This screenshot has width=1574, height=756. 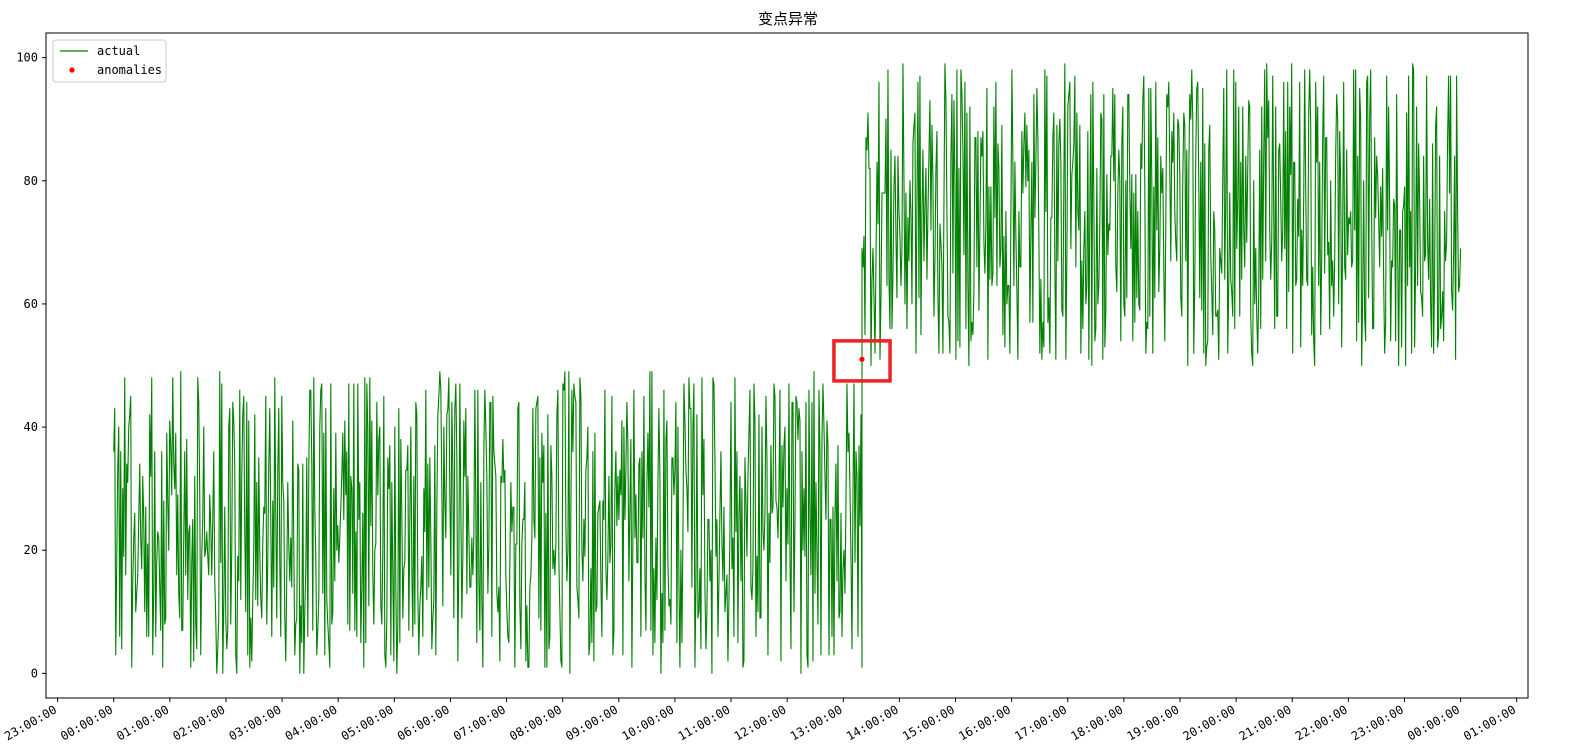 What do you see at coordinates (109, 61) in the screenshot?
I see `legend: actual anomalies` at bounding box center [109, 61].